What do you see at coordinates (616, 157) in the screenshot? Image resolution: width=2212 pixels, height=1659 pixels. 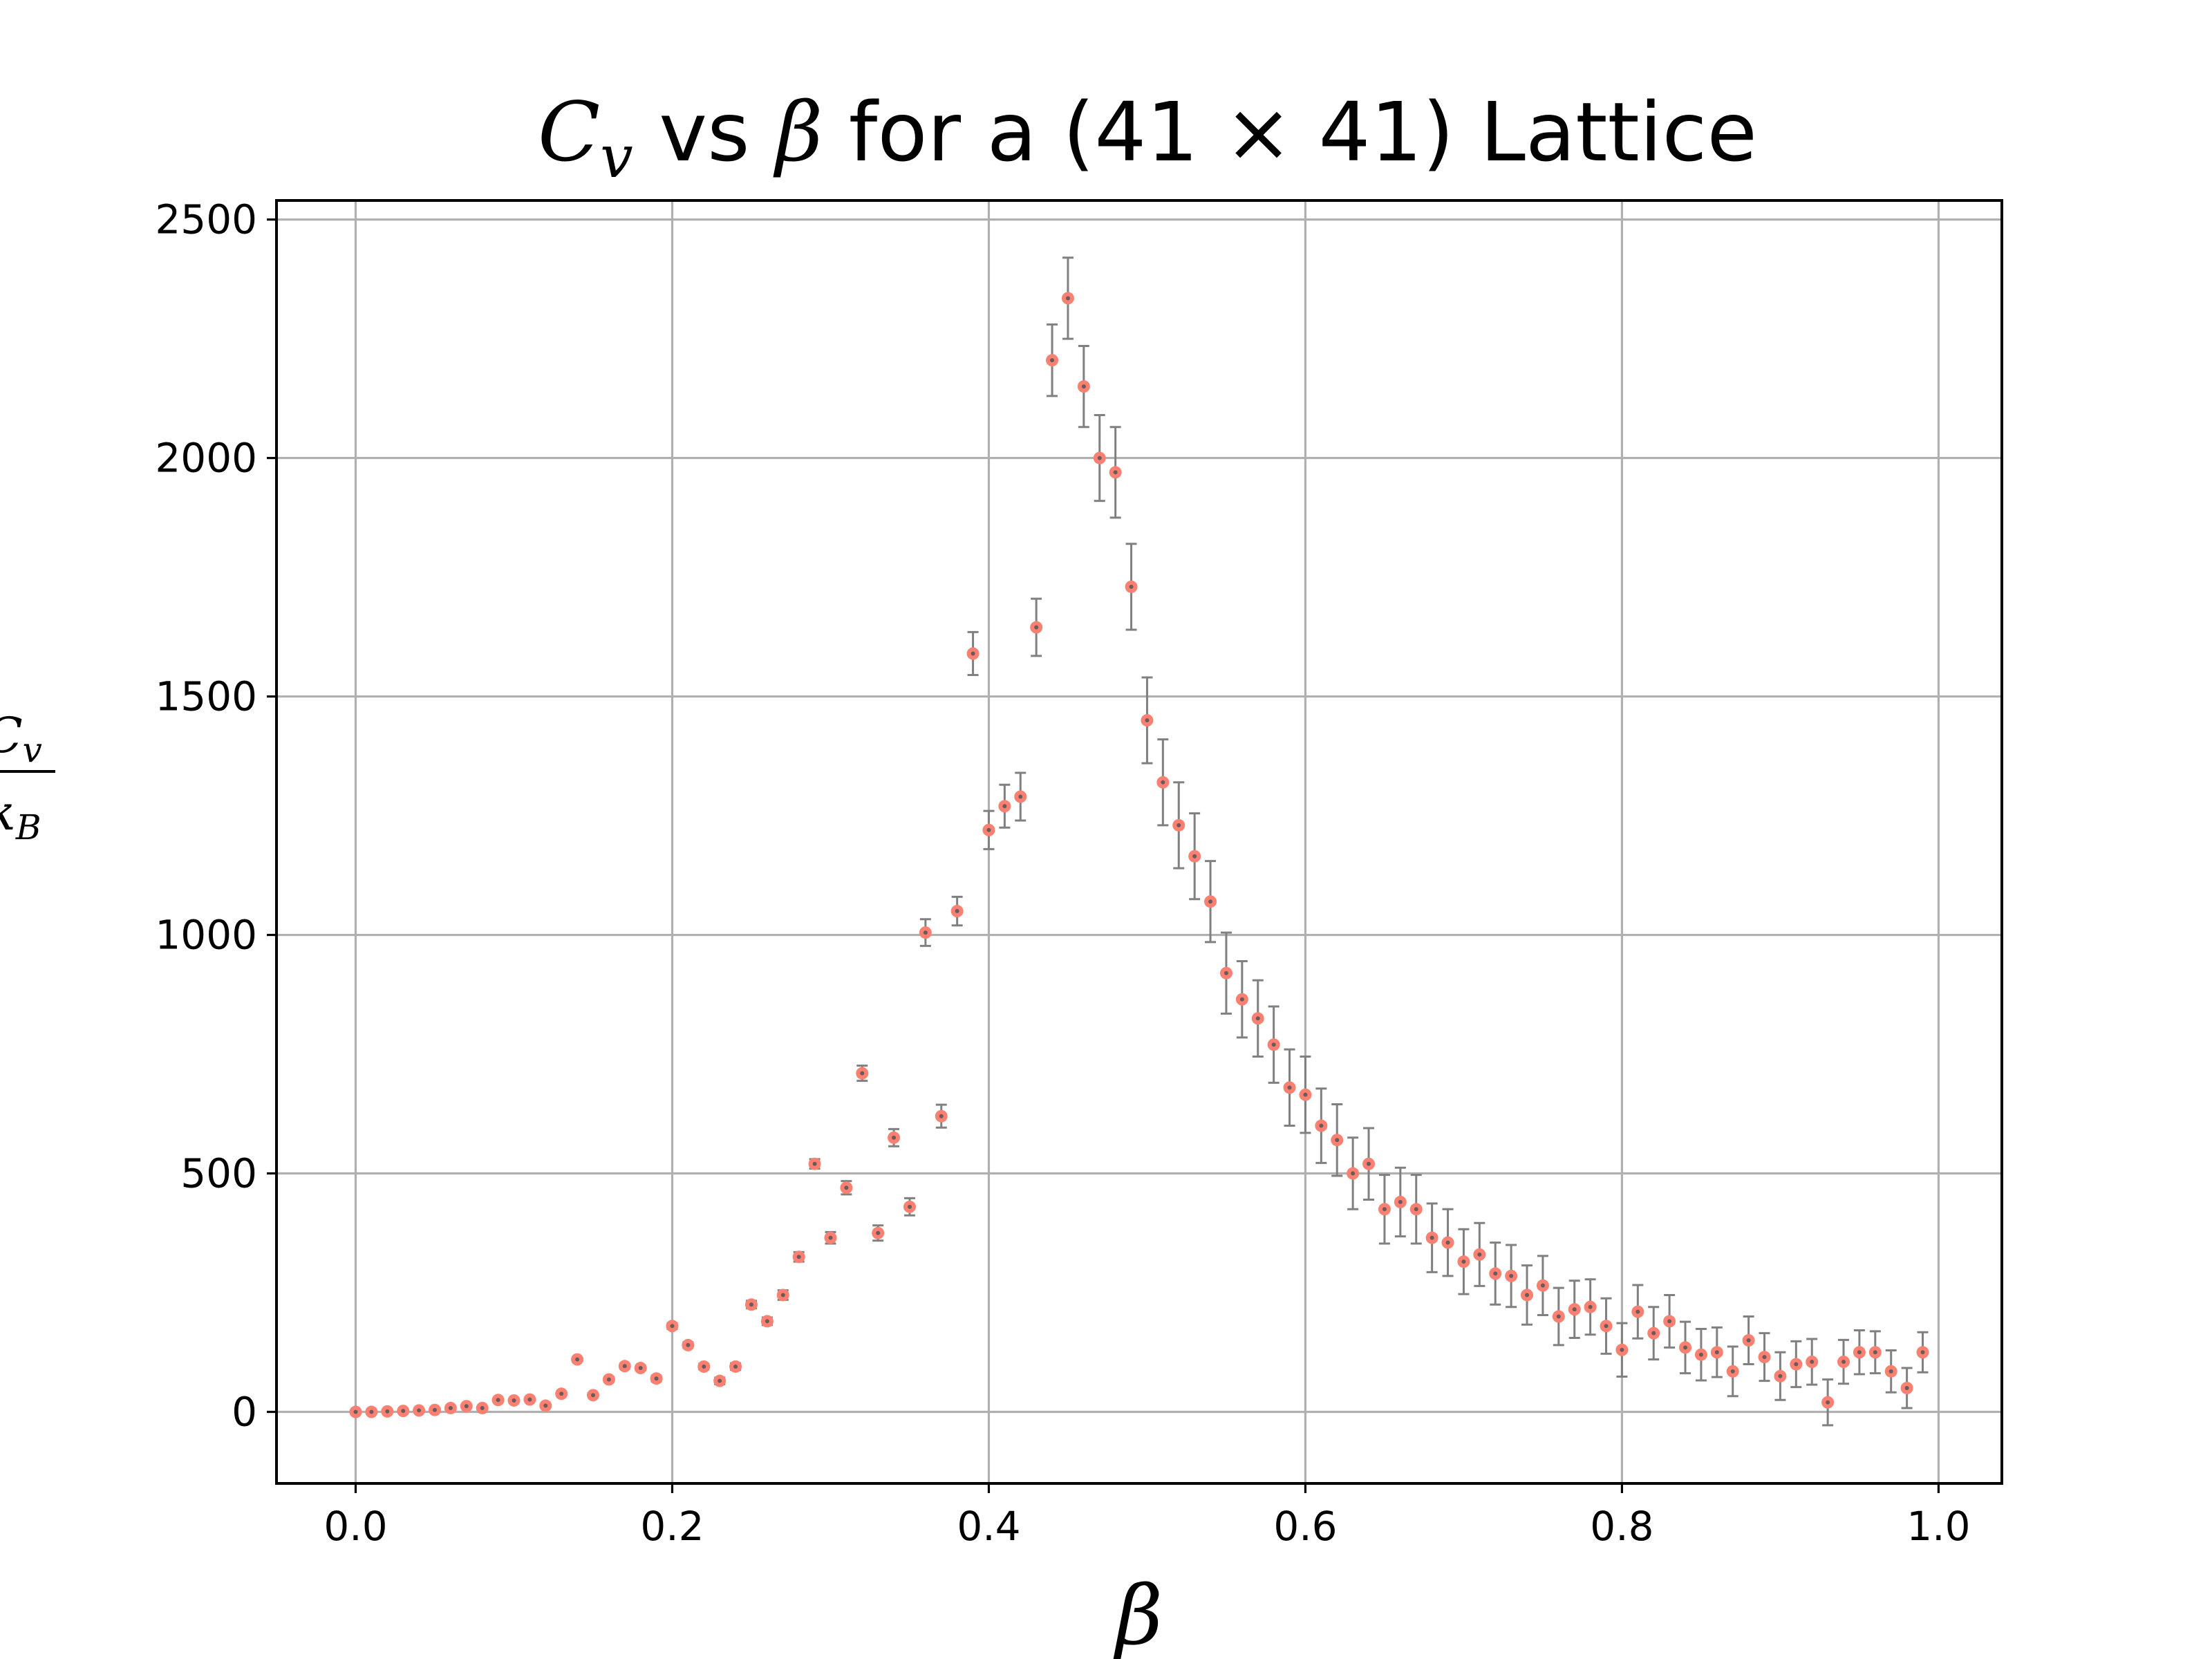 I see `title-cv-subscript: v` at bounding box center [616, 157].